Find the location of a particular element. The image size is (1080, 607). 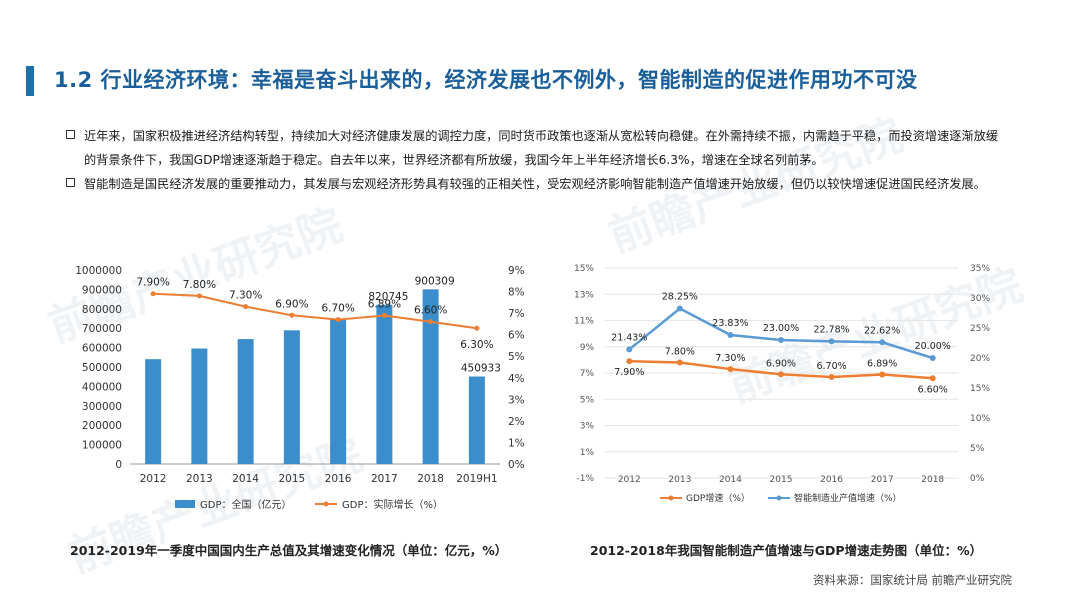

legend-gdp-label: GDP增速（%） is located at coordinates (718, 498).